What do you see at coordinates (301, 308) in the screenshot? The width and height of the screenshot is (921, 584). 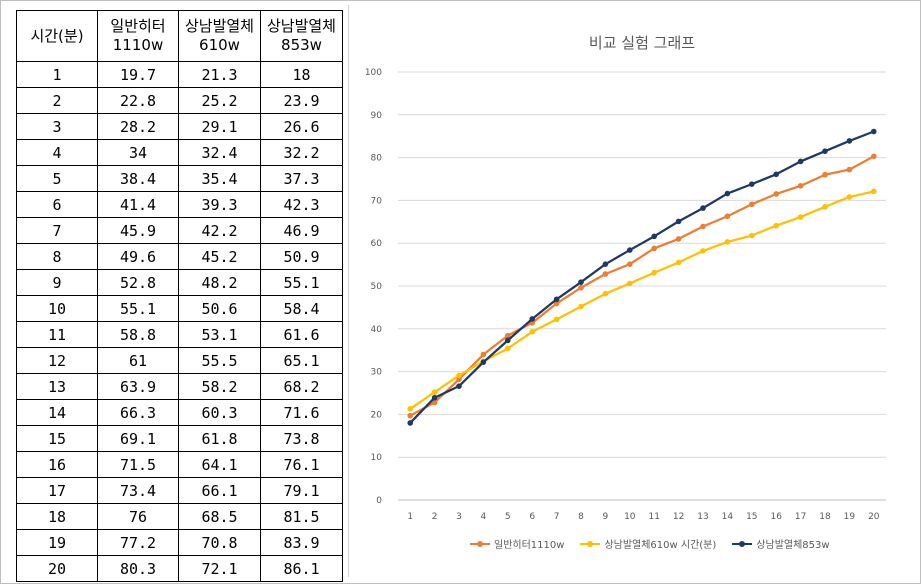 I see `table-cell: 58.4` at bounding box center [301, 308].